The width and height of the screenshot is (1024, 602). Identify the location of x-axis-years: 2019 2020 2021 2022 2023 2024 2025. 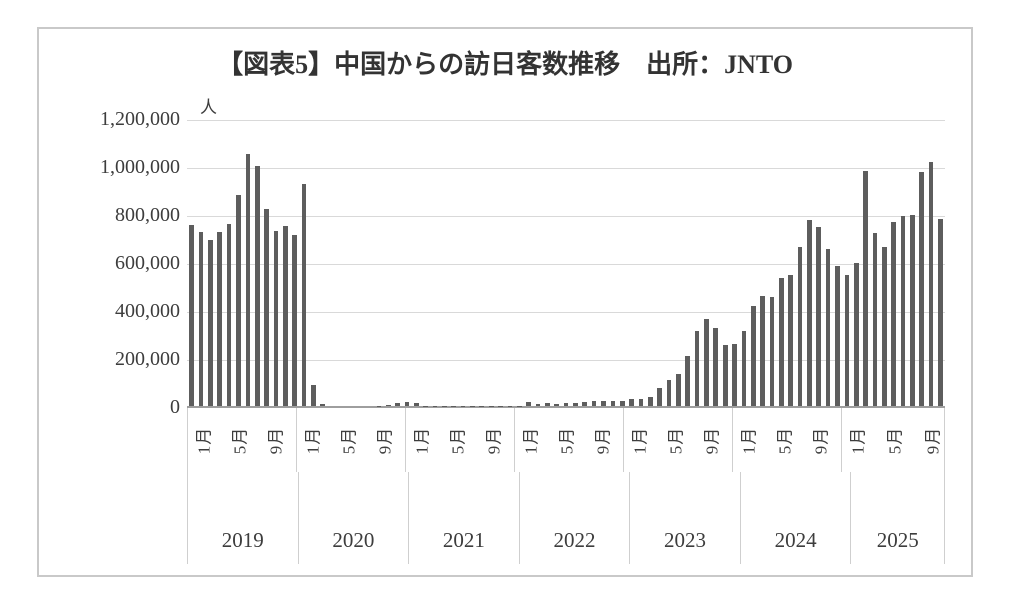
(566, 518).